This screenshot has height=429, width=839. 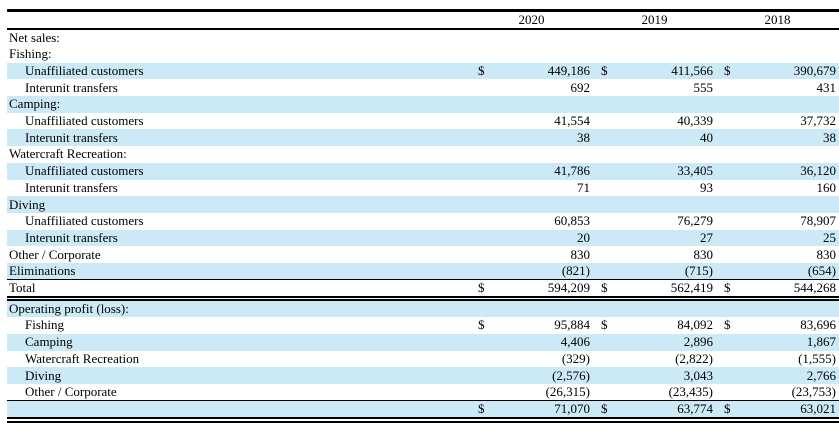 What do you see at coordinates (238, 271) in the screenshot?
I see `row-label: Eliminations` at bounding box center [238, 271].